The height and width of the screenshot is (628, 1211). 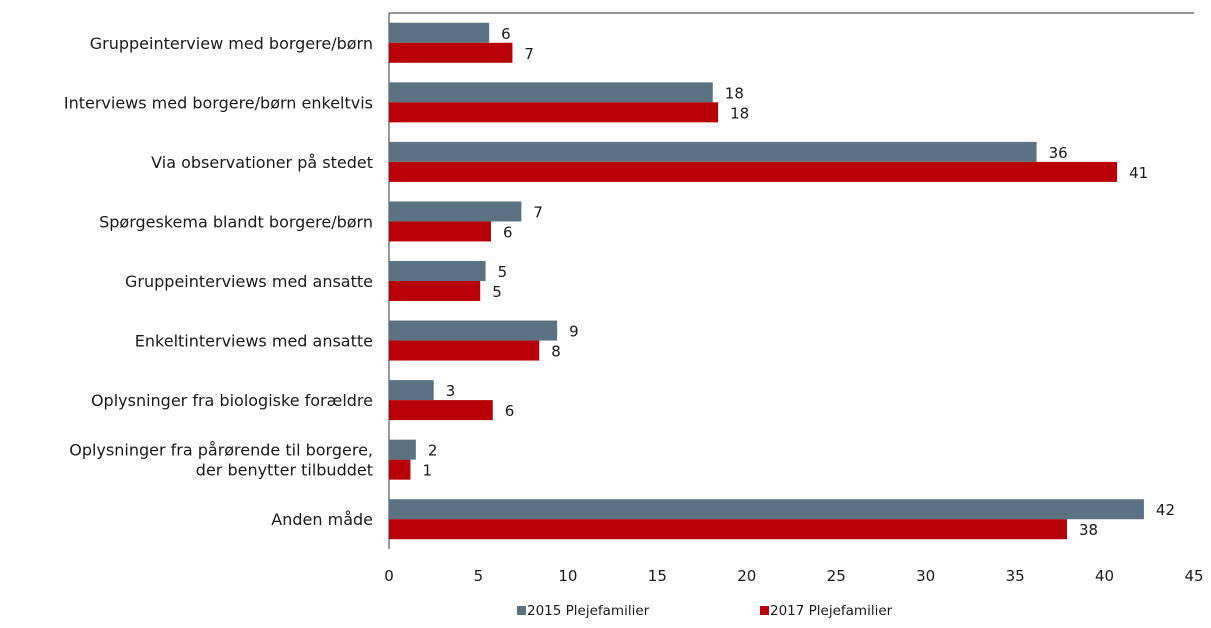 What do you see at coordinates (1193, 576) in the screenshot?
I see `x-tick-label-9: 45` at bounding box center [1193, 576].